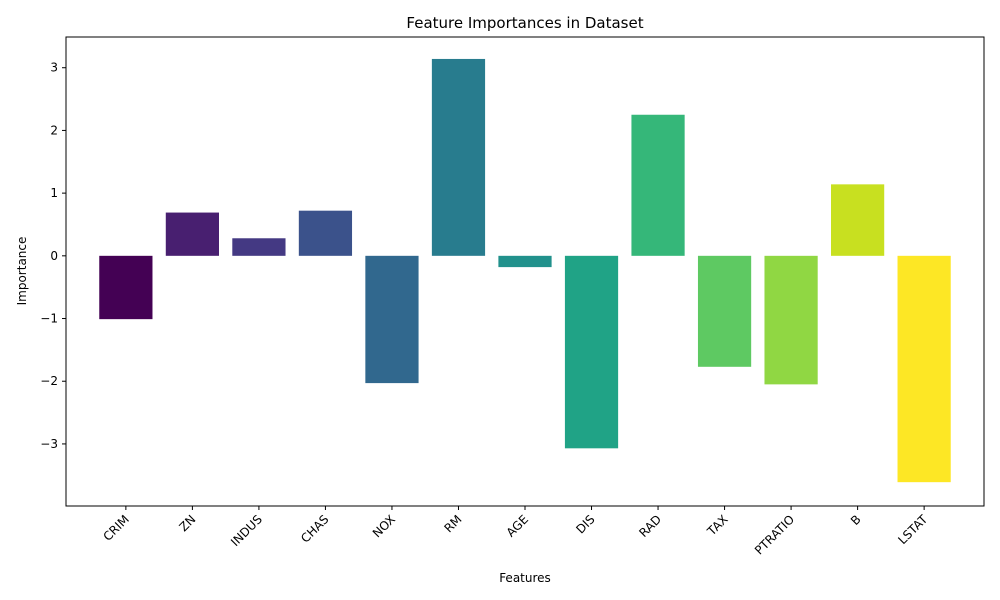 The height and width of the screenshot is (600, 1000). What do you see at coordinates (912, 529) in the screenshot?
I see `x-tick-label-lstat: LSTAT` at bounding box center [912, 529].